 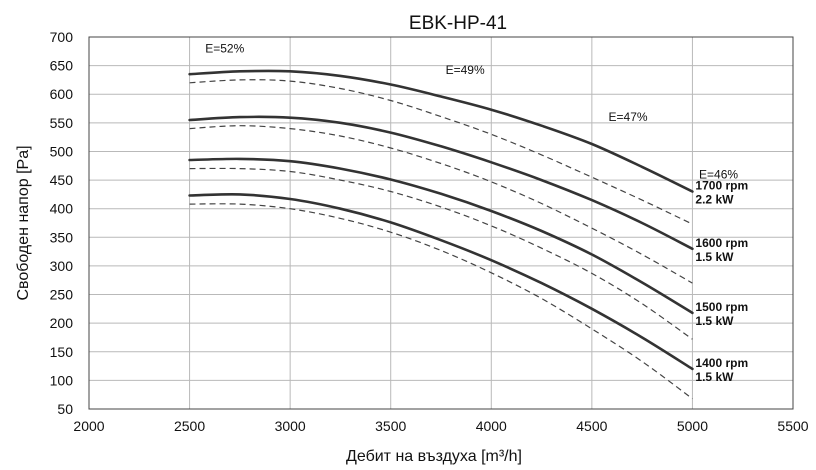 I want to click on y-tick-label: 150, so click(x=62, y=352).